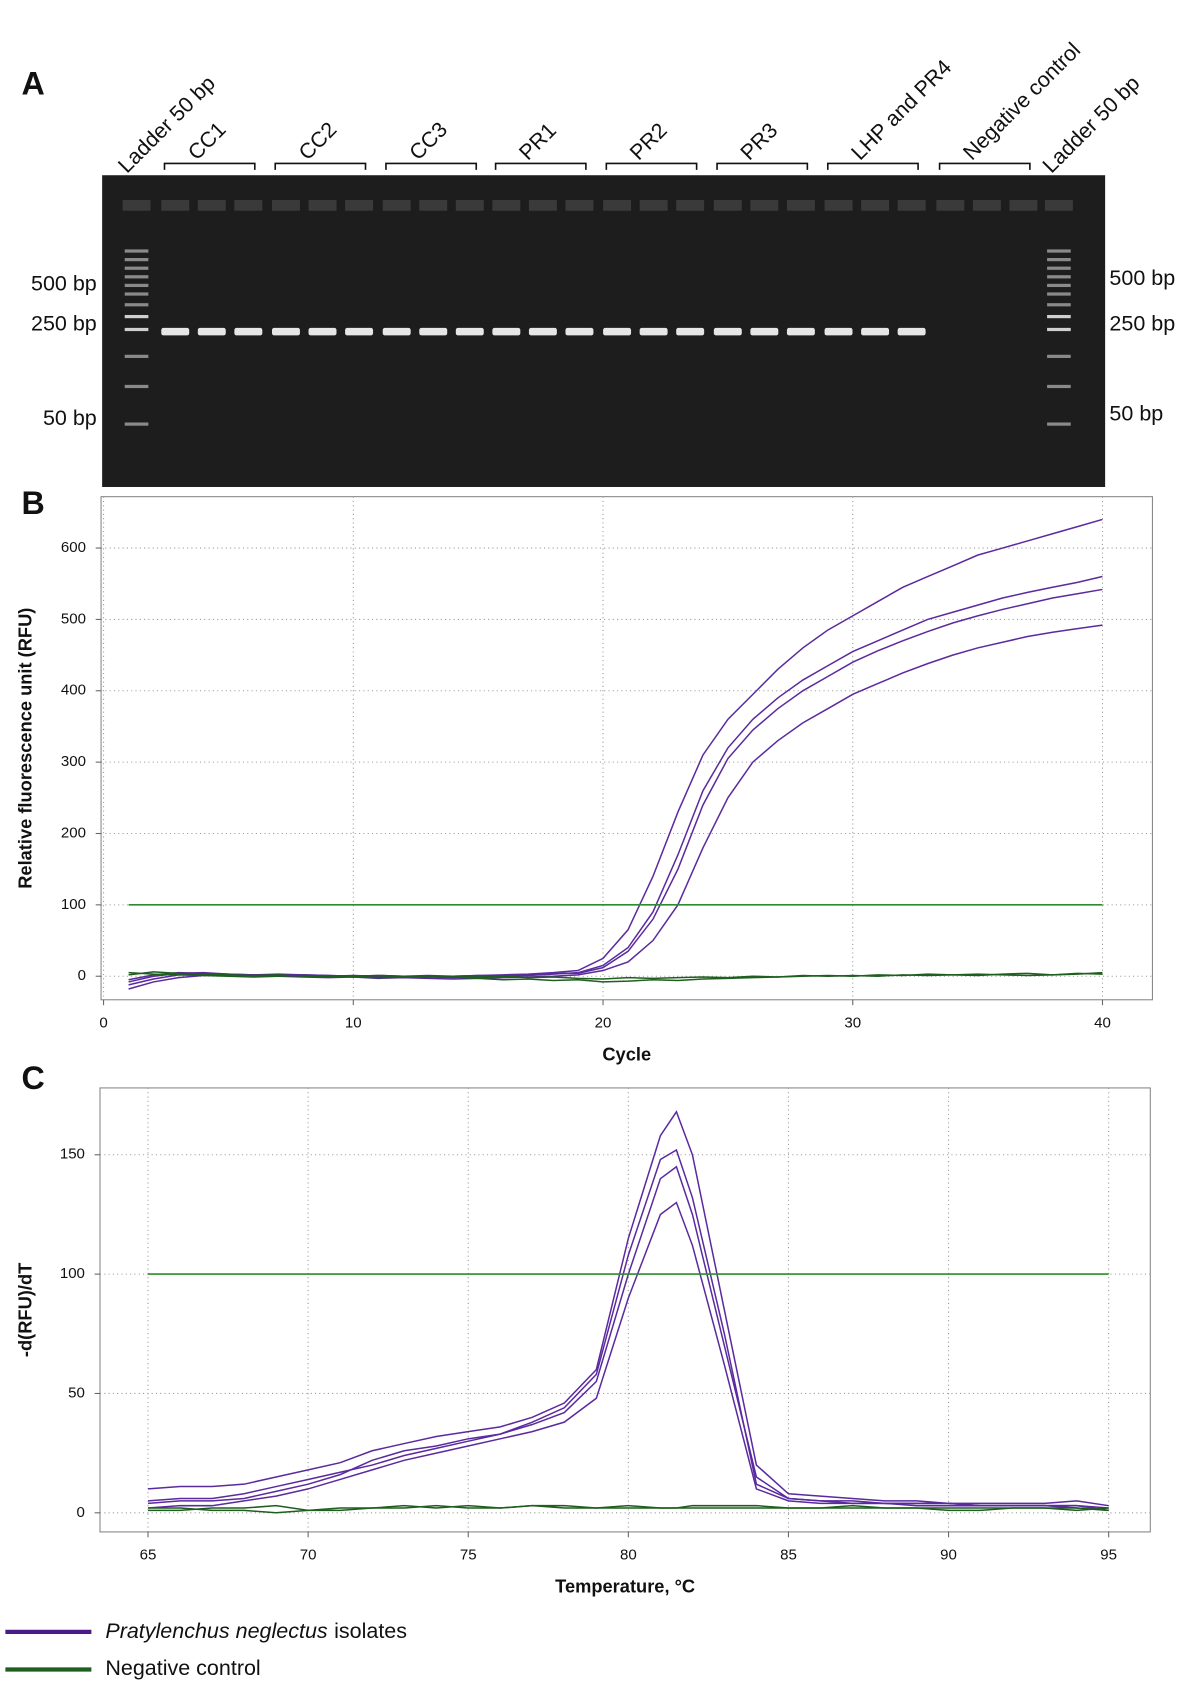  Describe the element at coordinates (73, 618) in the screenshot. I see `y-tick-label: 500` at that location.